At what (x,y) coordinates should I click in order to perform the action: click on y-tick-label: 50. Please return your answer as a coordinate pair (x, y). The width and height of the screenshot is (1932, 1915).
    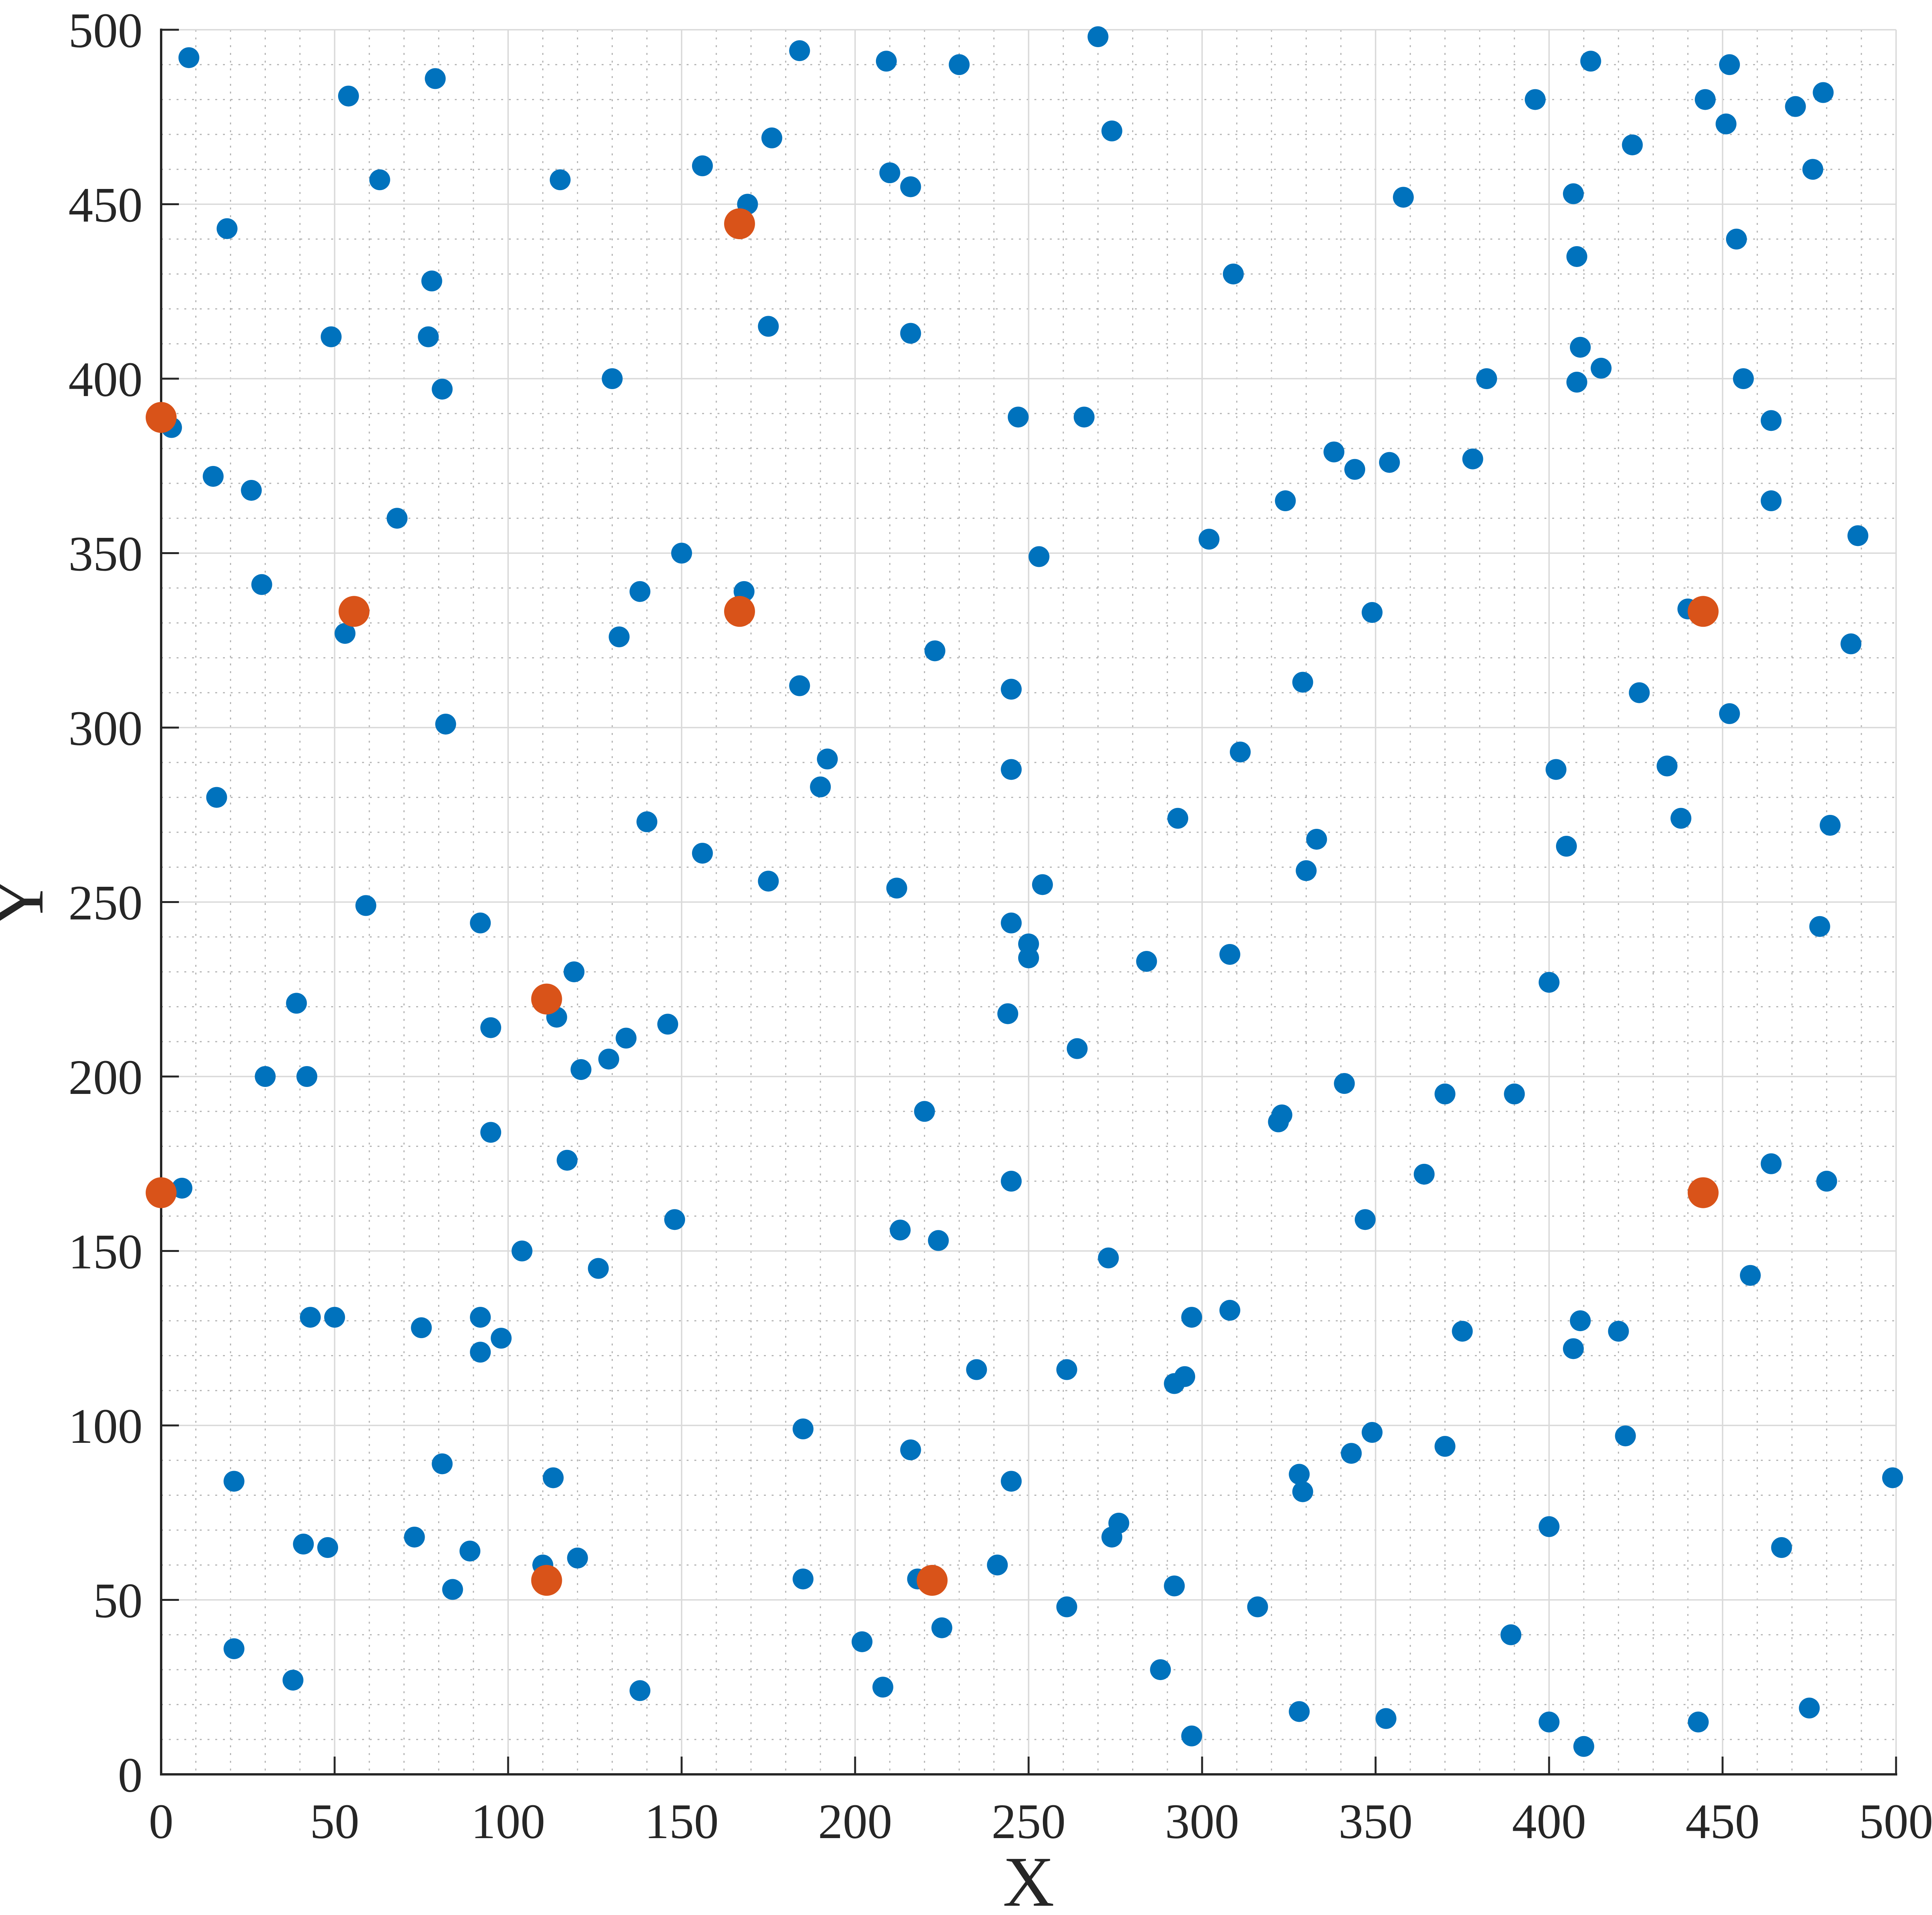
    Looking at the image, I should click on (118, 1600).